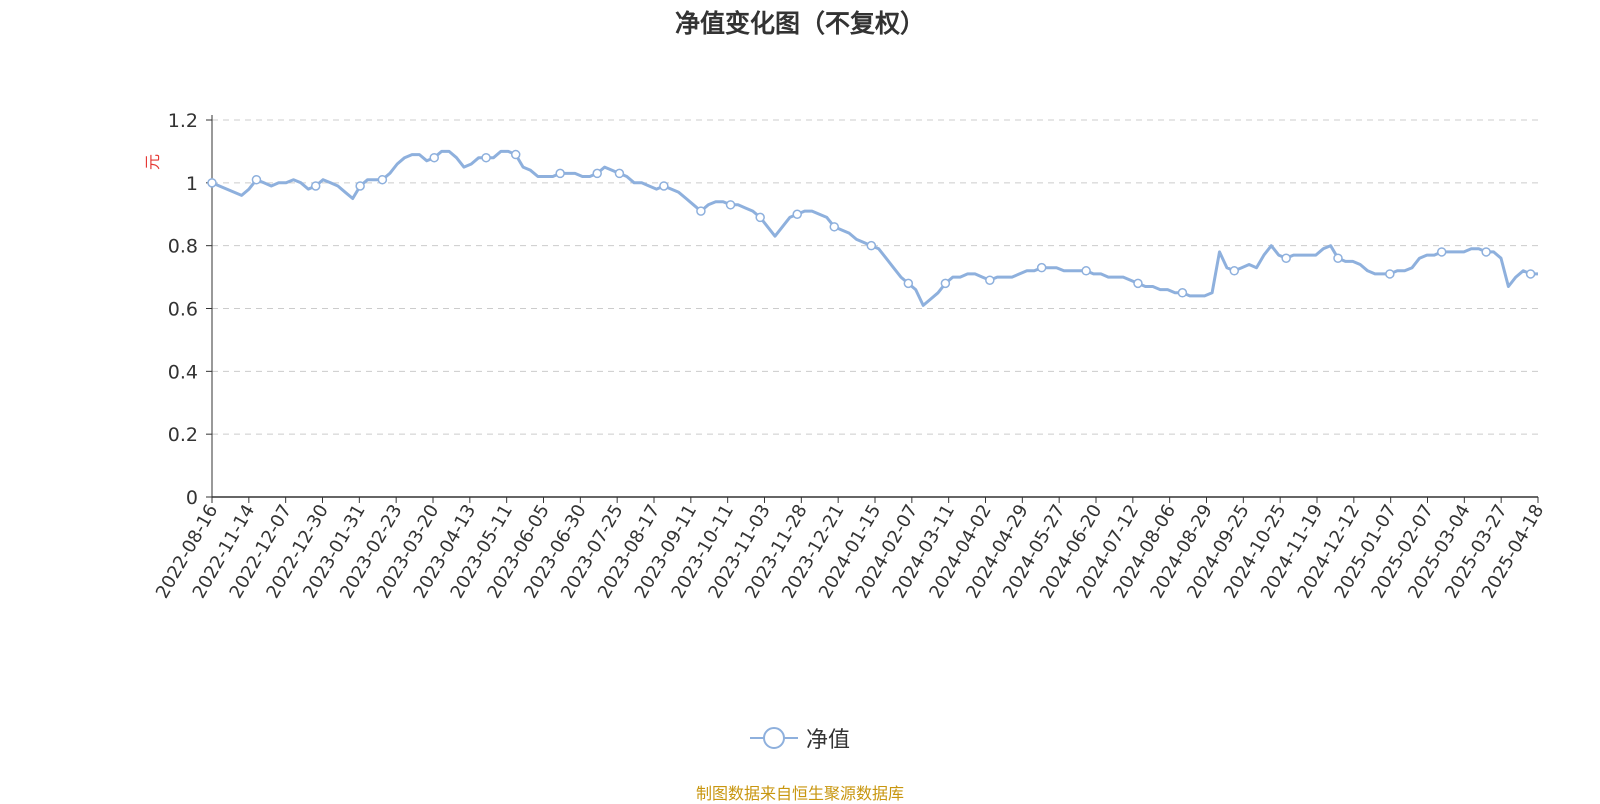 Image resolution: width=1600 pixels, height=804 pixels. I want to click on data-source-note: 制图数据来自恒生聚源数据库, so click(799, 793).